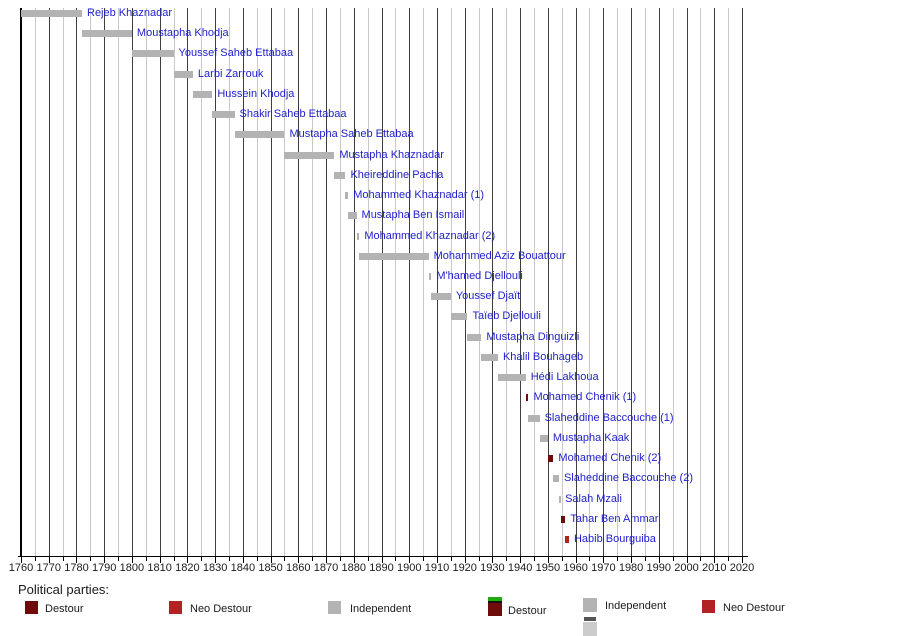 The height and width of the screenshot is (636, 900). Describe the element at coordinates (21, 282) in the screenshot. I see `y-axis-line` at that location.